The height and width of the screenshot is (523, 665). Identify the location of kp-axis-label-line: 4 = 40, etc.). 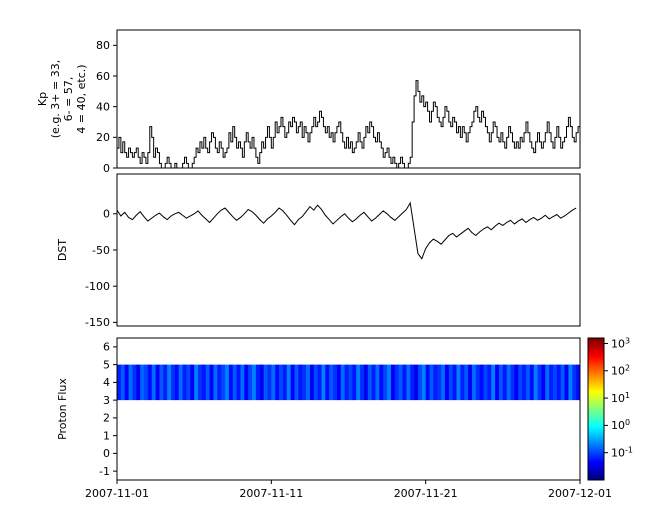
(81, 98).